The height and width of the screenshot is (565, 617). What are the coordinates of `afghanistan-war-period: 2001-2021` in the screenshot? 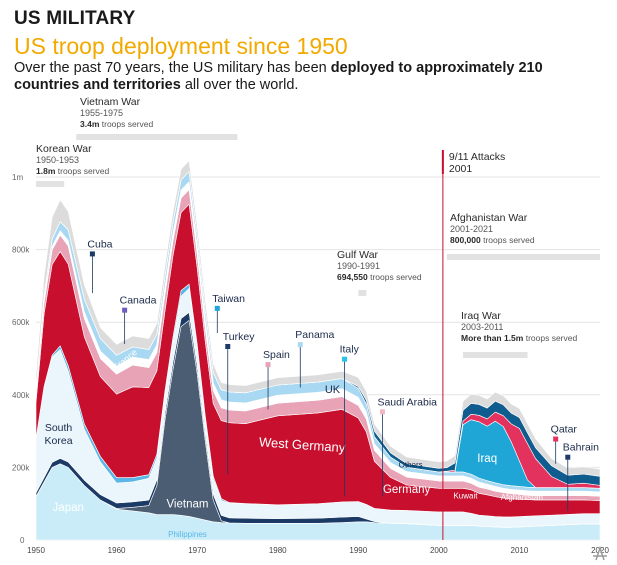 It's located at (471, 229).